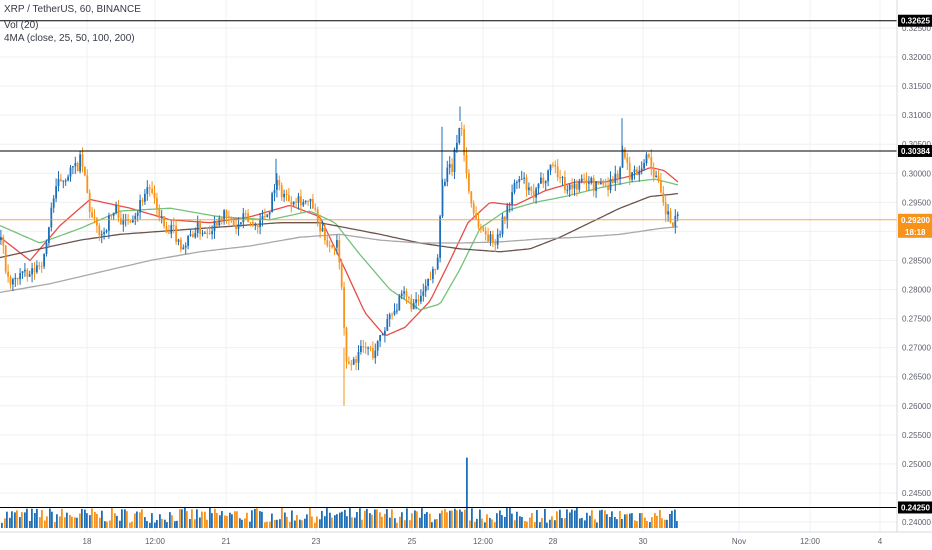 This screenshot has height=550, width=932. I want to click on price-tick-label: 0.28000, so click(916, 290).